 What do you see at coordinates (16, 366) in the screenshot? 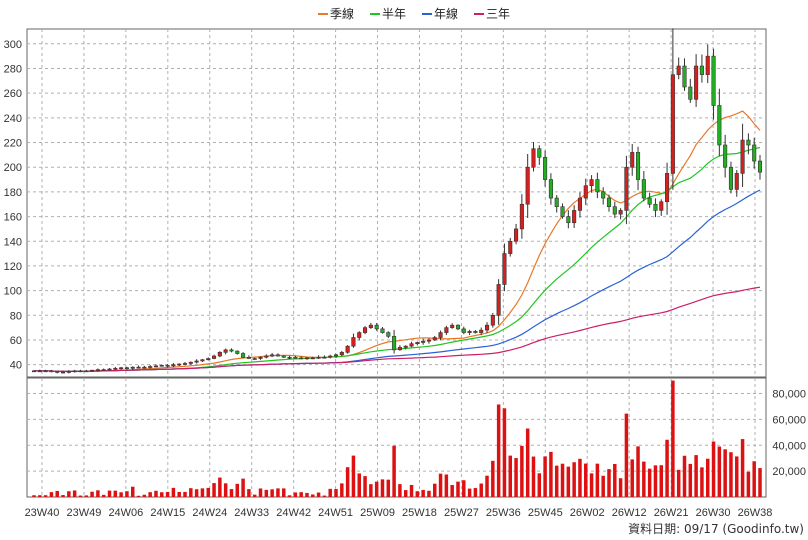
I see `price-tick-label: 40` at bounding box center [16, 366].